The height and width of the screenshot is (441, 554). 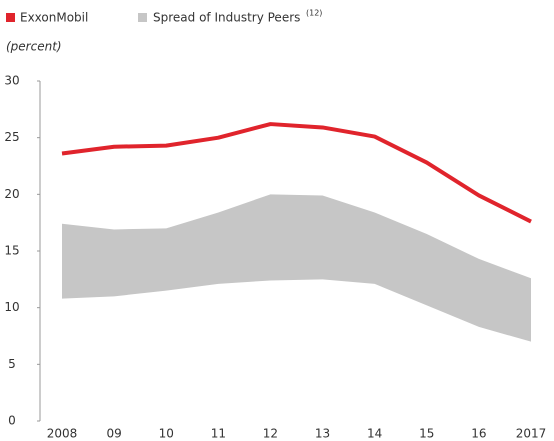 What do you see at coordinates (54, 18) in the screenshot?
I see `legend-label: ExxonMobil` at bounding box center [54, 18].